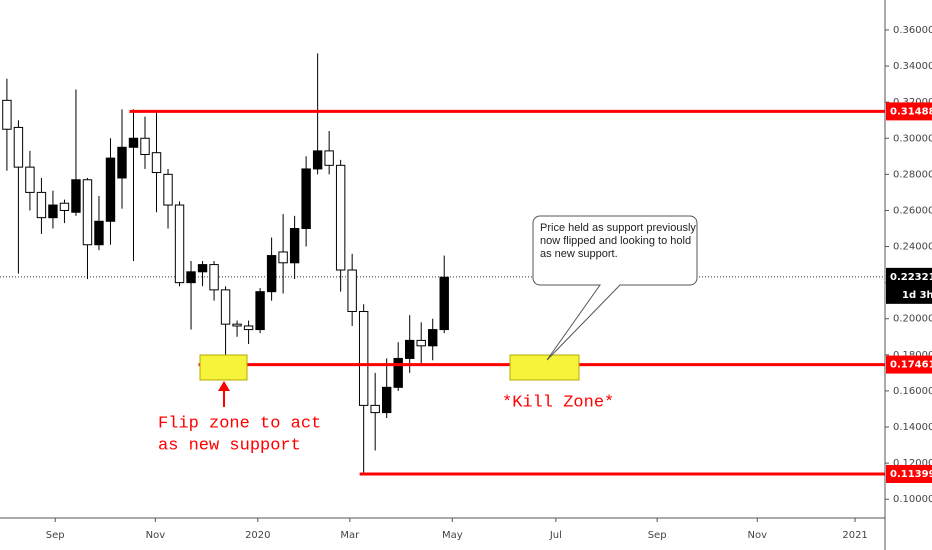 Image resolution: width=932 pixels, height=550 pixels. Describe the element at coordinates (912, 247) in the screenshot. I see `y-tick-label: 0.24000` at that location.